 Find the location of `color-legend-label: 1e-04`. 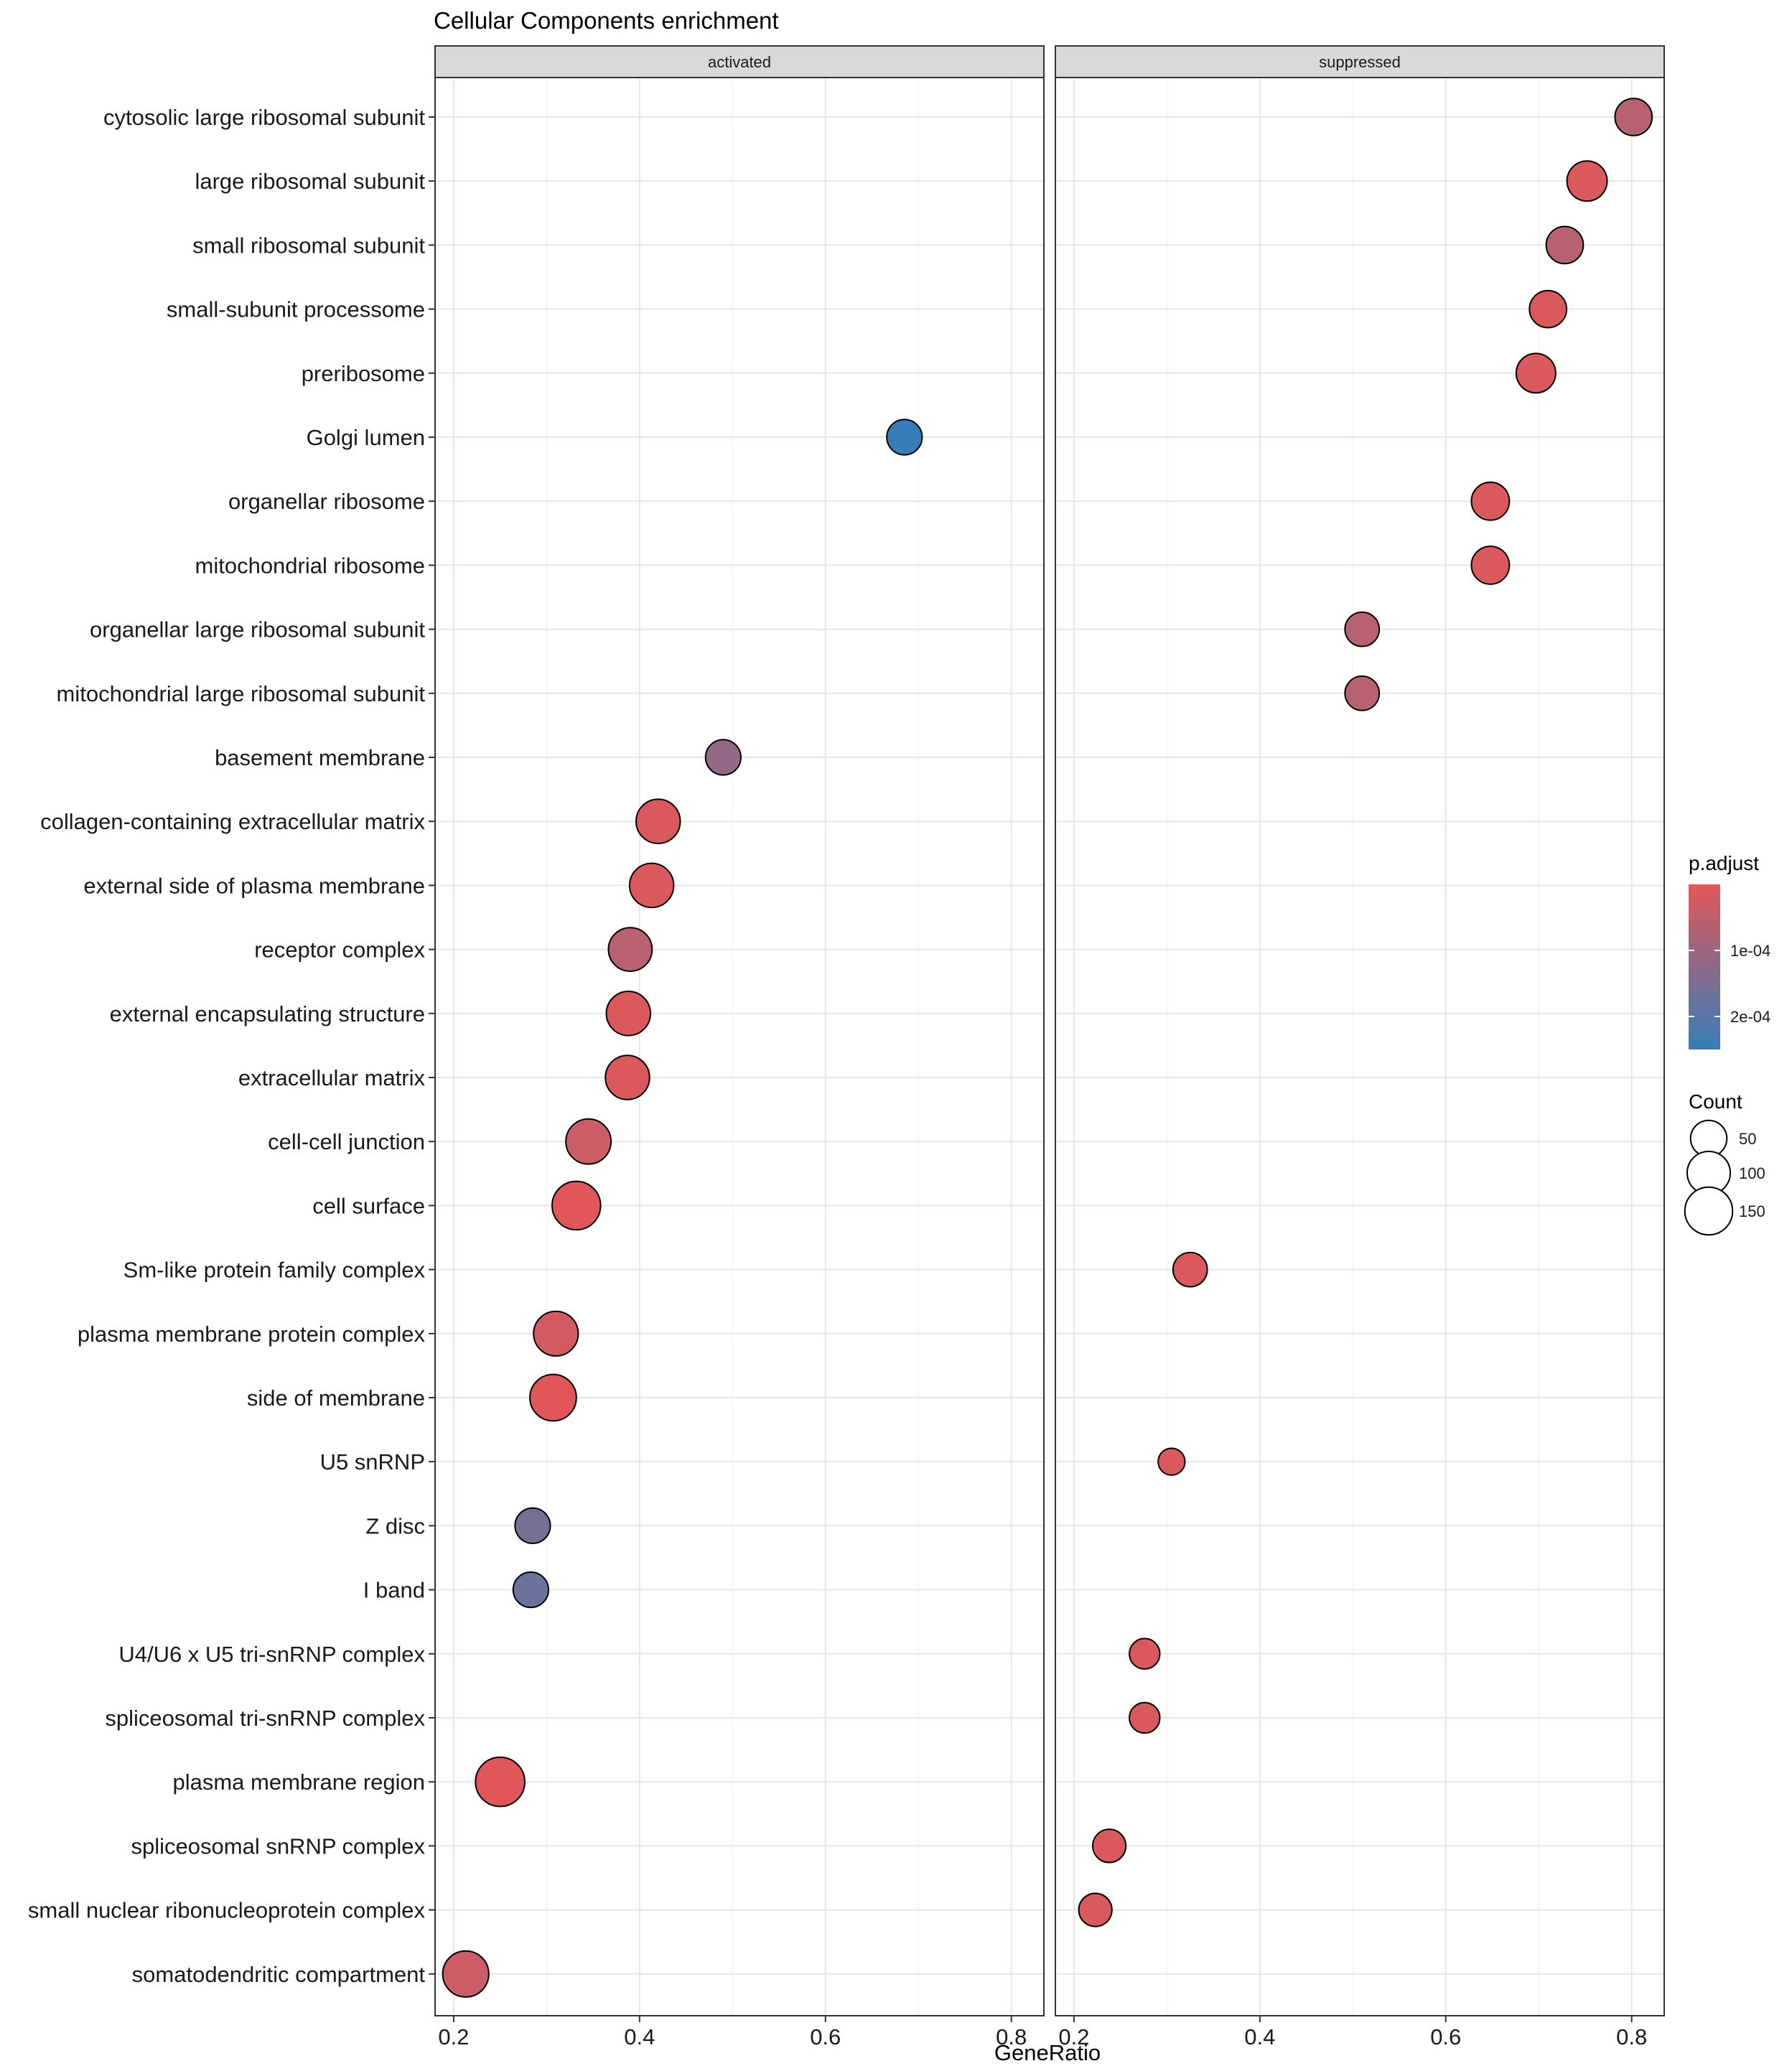

color-legend-label: 1e-04 is located at coordinates (1750, 951).